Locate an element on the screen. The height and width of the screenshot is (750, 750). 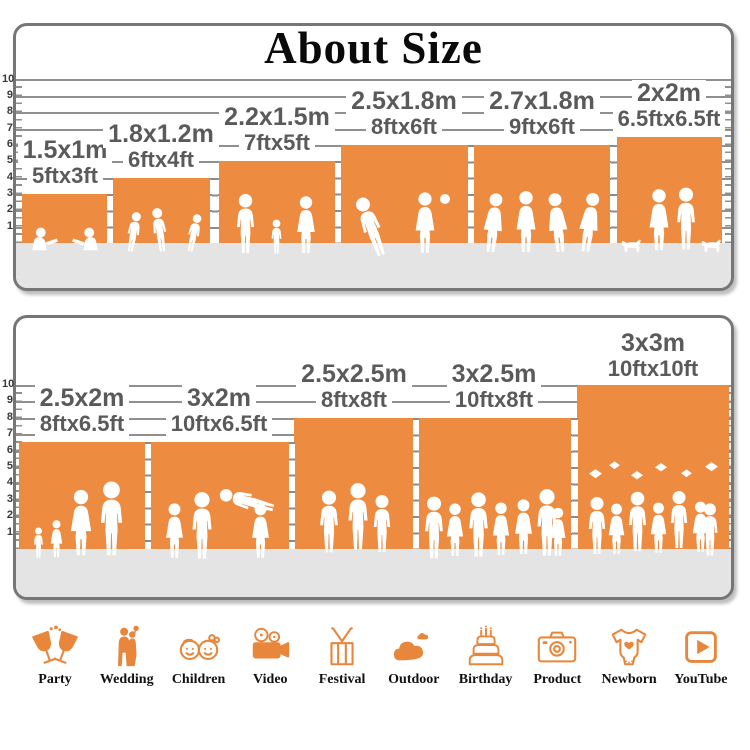
category-party: Party is located at coordinates (55, 656).